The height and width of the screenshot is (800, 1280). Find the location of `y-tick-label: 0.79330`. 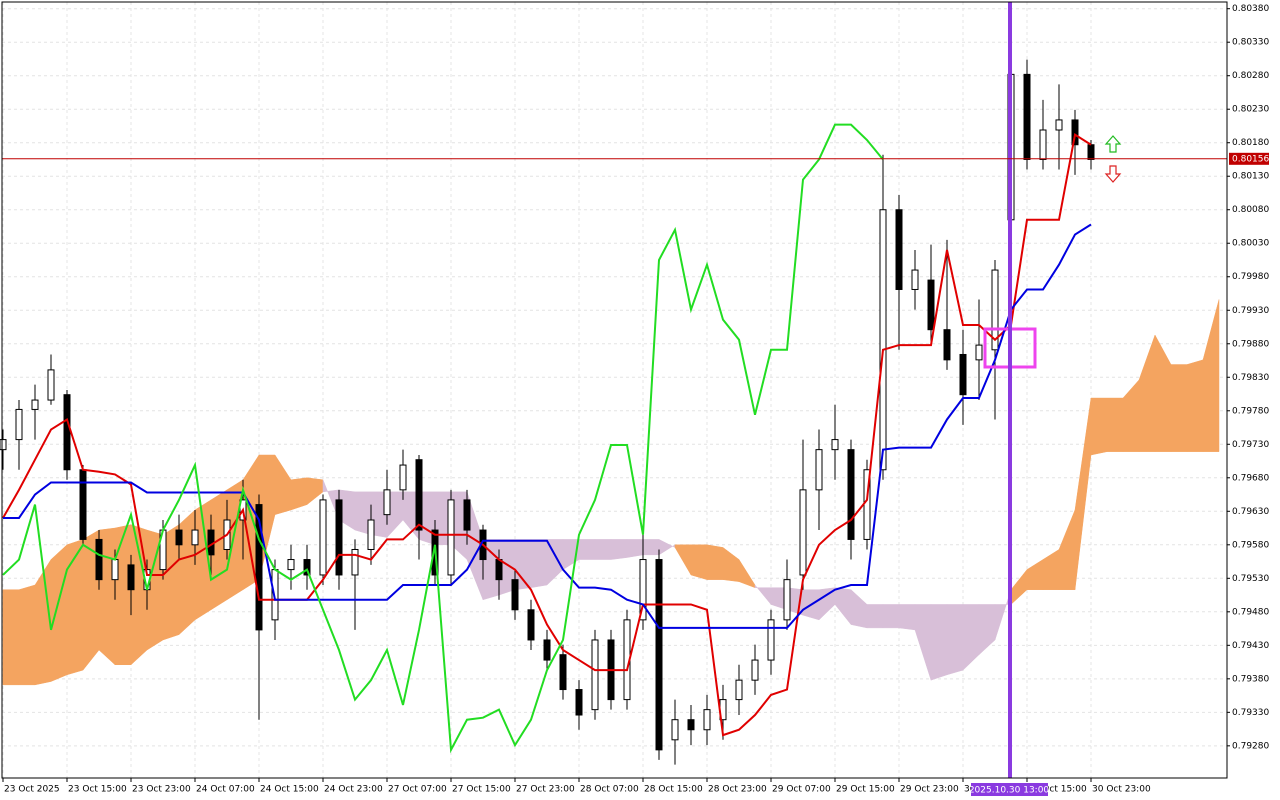

y-tick-label: 0.79330 is located at coordinates (1250, 713).